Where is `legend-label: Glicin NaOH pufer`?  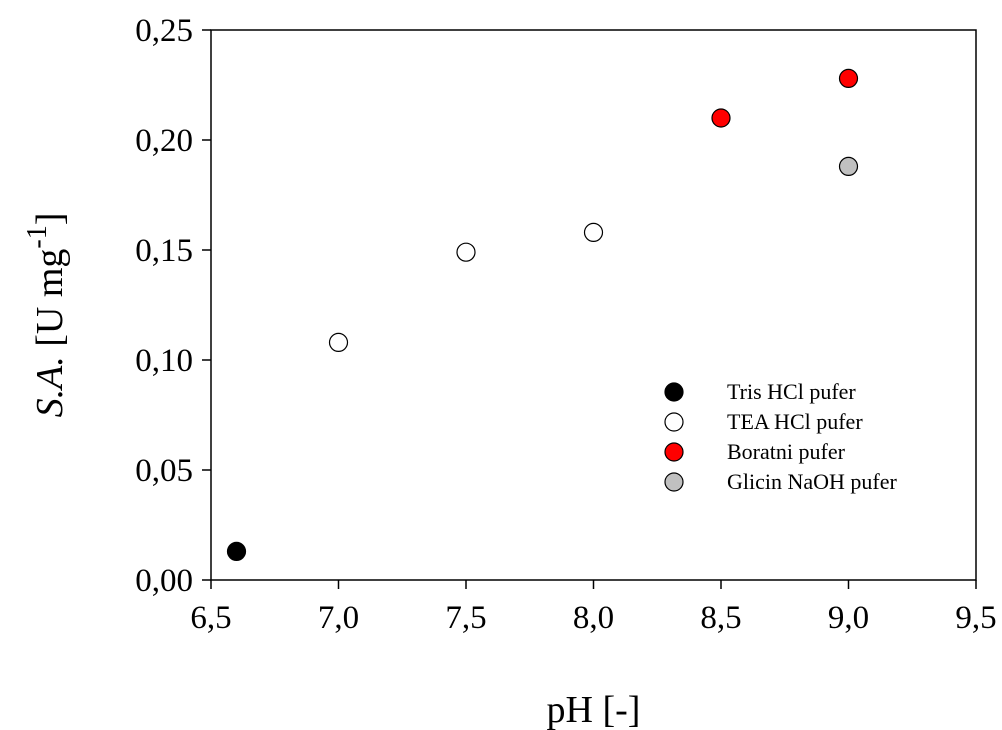
legend-label: Glicin NaOH pufer is located at coordinates (812, 481).